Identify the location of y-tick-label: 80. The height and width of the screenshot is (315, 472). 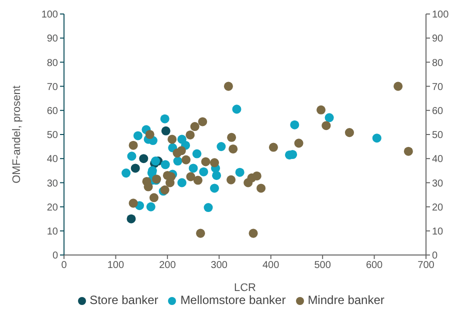
(52, 63).